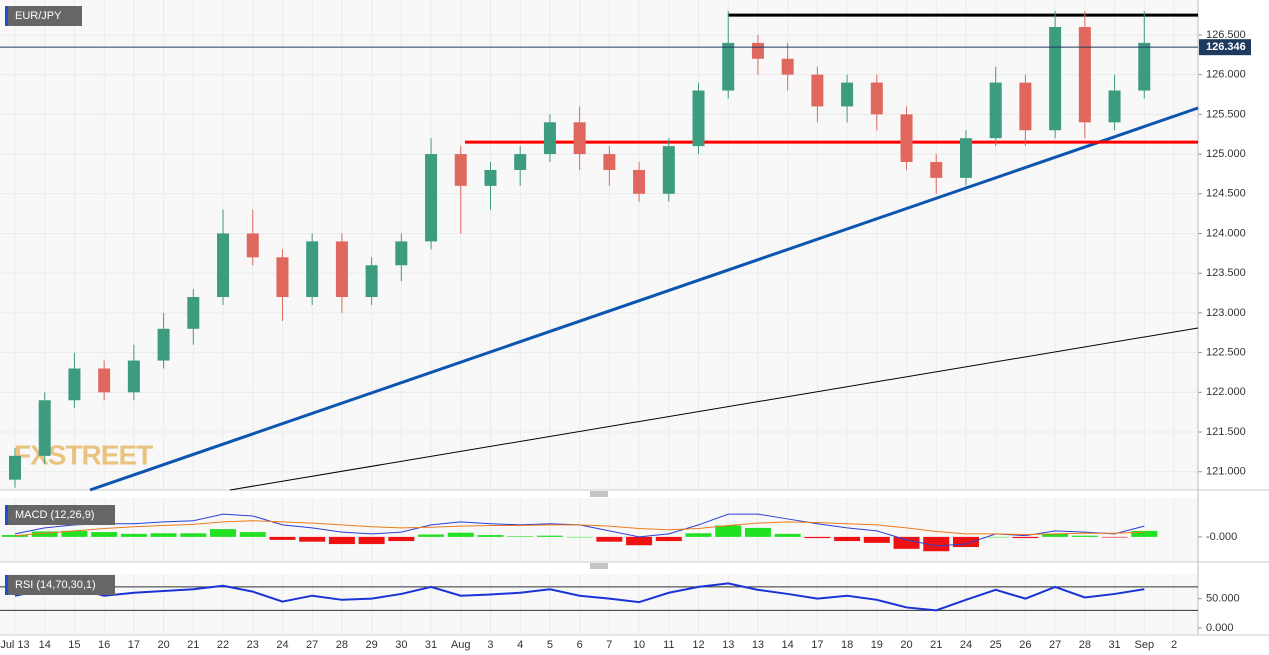 The image size is (1269, 655). What do you see at coordinates (1226, 392) in the screenshot?
I see `y-tick-label: 122.000` at bounding box center [1226, 392].